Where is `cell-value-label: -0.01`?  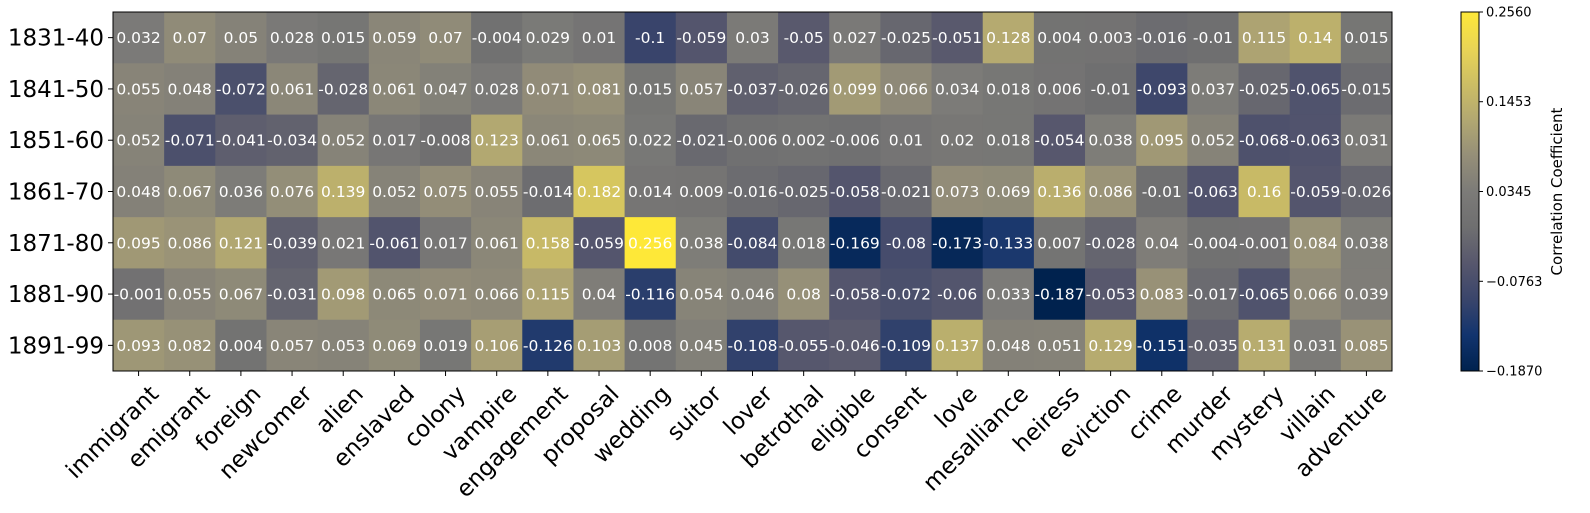 cell-value-label: -0.01 is located at coordinates (1162, 192).